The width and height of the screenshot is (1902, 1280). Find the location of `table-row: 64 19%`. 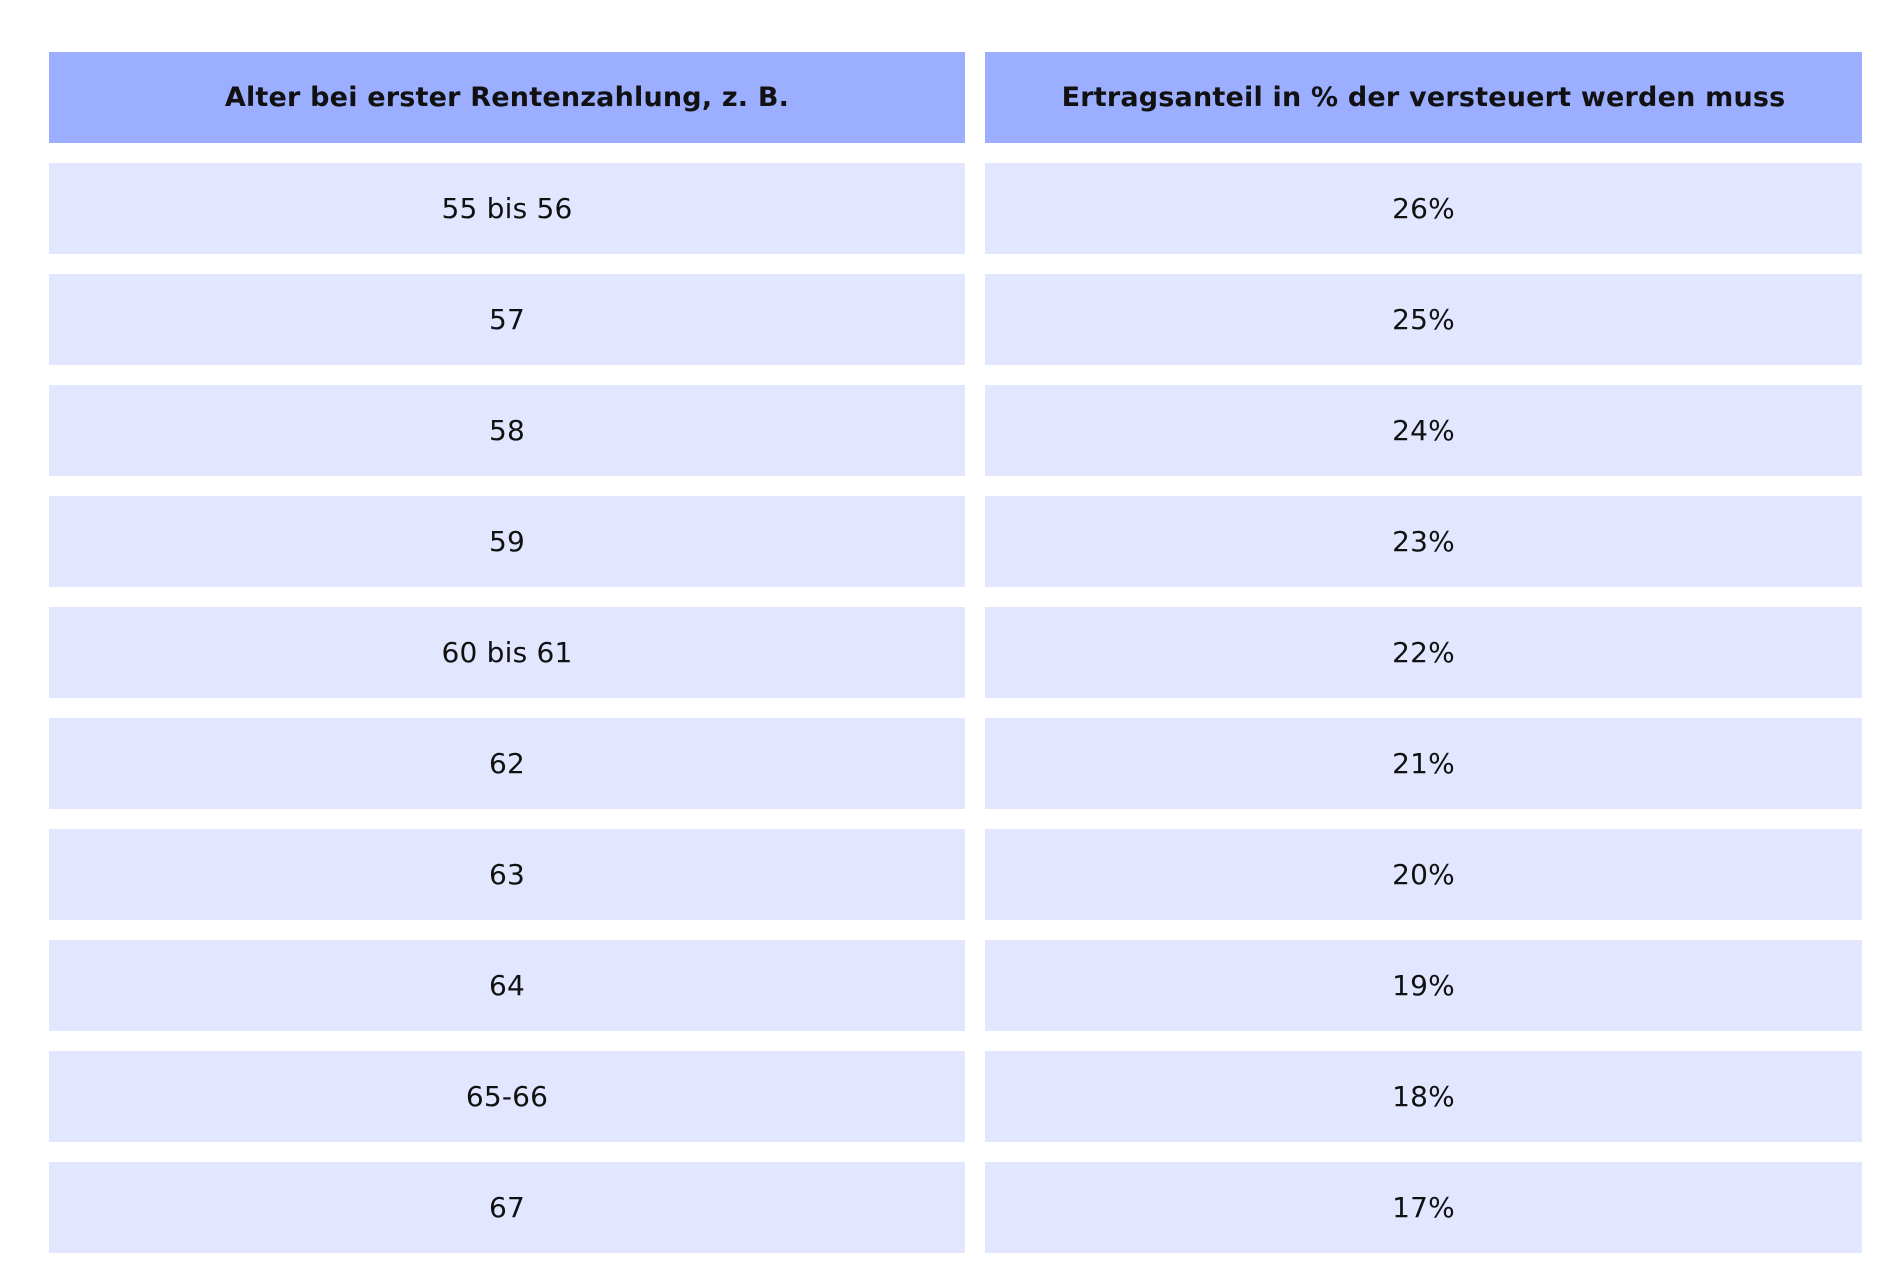

table-row: 64 19% is located at coordinates (955, 985).